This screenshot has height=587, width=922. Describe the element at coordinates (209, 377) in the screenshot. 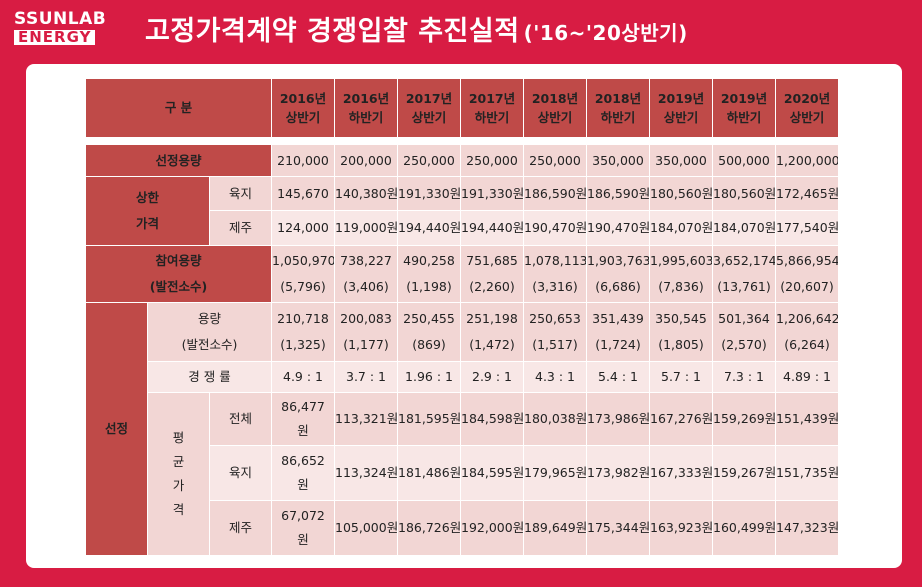

I see `label-competition: 경 쟁 률` at that location.